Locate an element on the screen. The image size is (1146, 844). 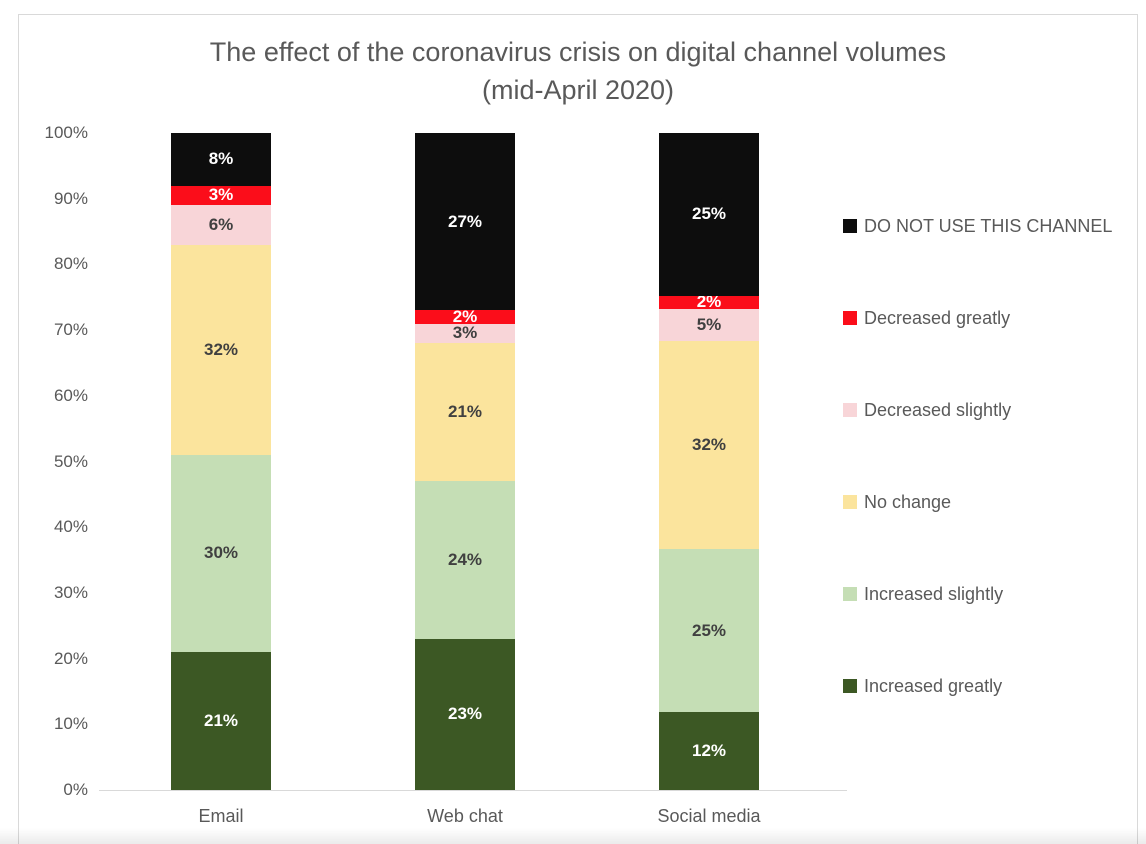
bar-segment-label: 23% is located at coordinates (465, 714).